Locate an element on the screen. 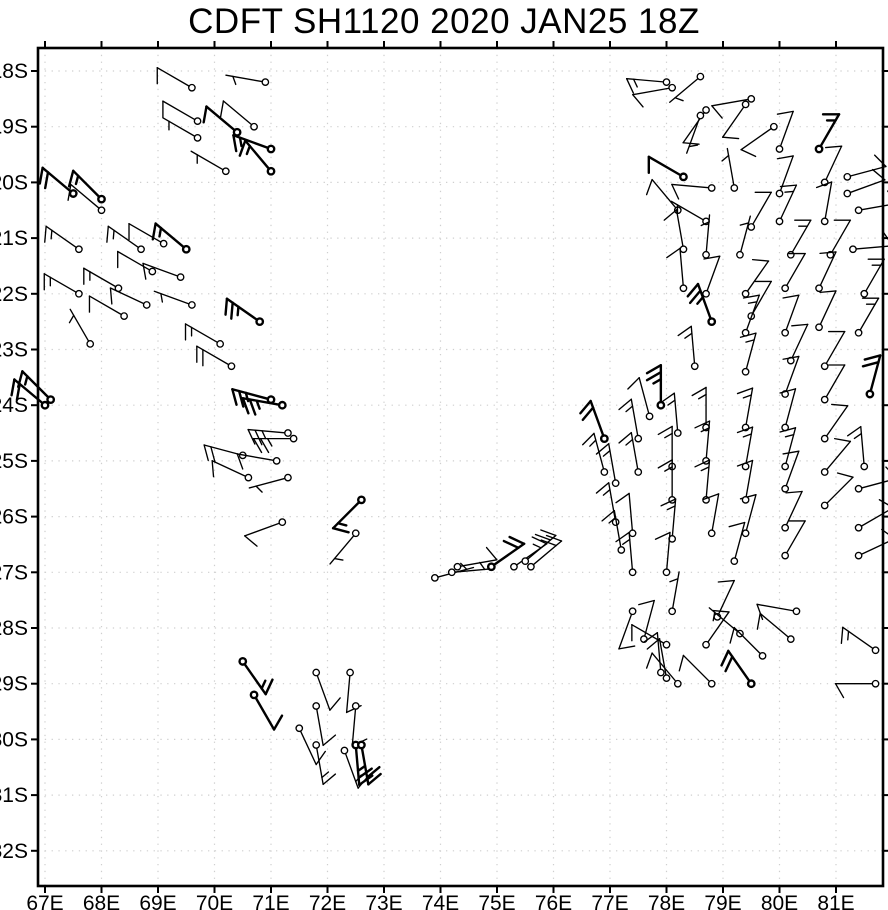 Image resolution: width=888 pixels, height=910 pixels. x-tick-label: 81E is located at coordinates (835, 901).